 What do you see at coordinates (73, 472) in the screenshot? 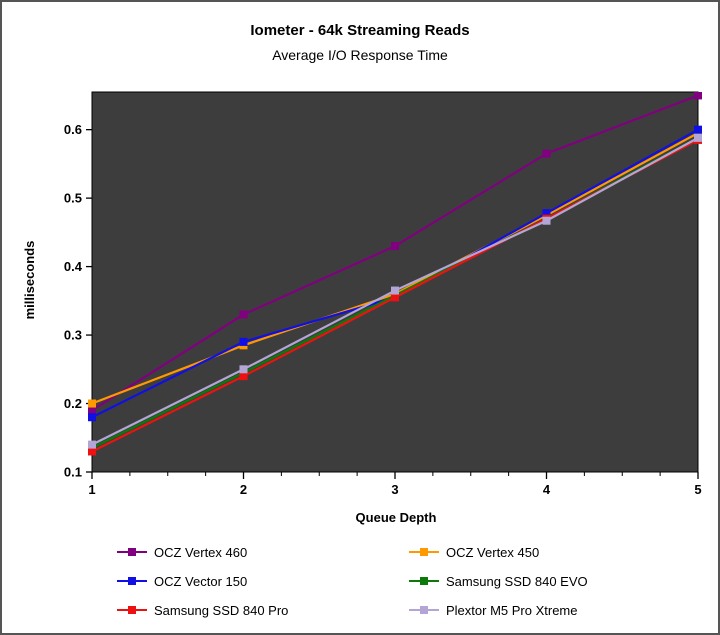
I see `y-tick-label: 0.1` at bounding box center [73, 472].